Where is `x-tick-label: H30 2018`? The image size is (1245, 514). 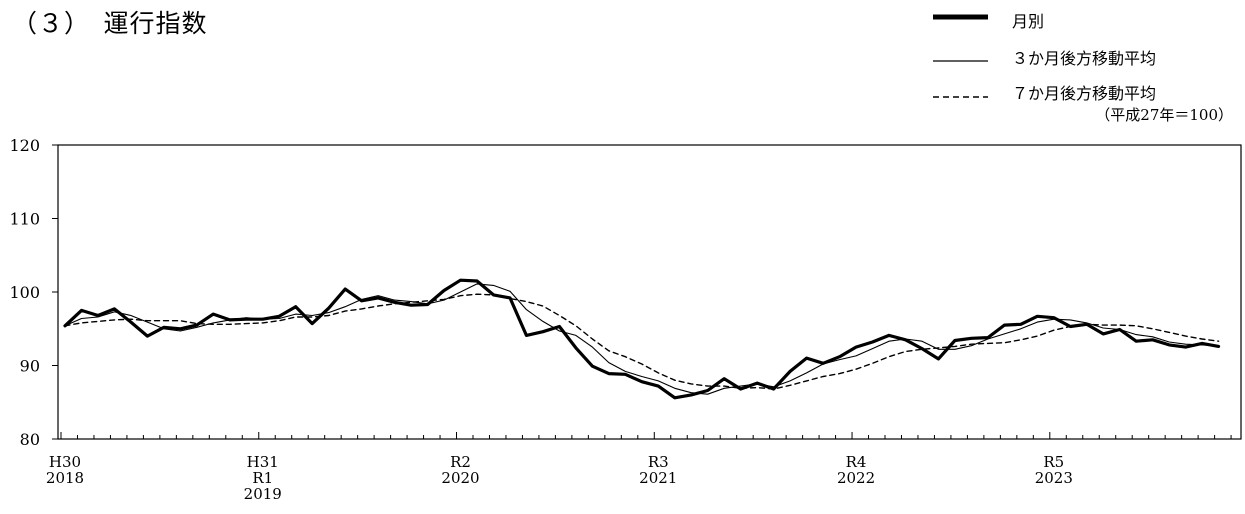
x-tick-label: H30 2018 is located at coordinates (65, 470).